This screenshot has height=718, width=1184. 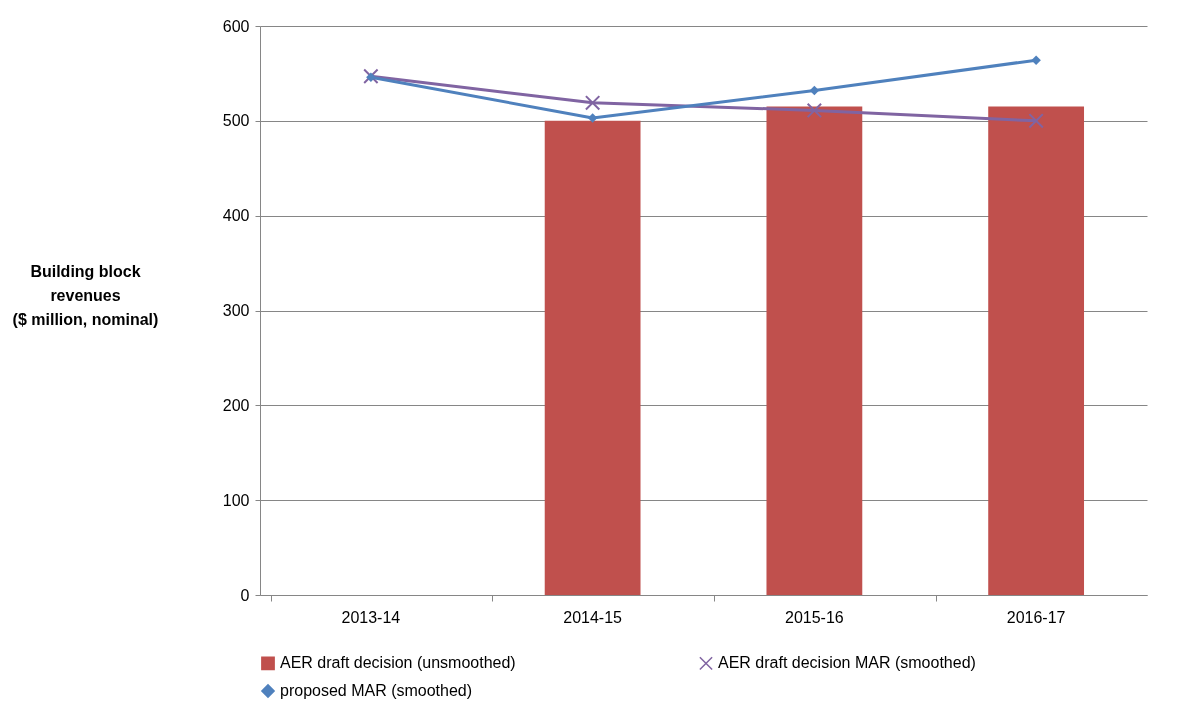 What do you see at coordinates (85, 295) in the screenshot?
I see `y-axis-title: Building block revenues ($ million, nominal)` at bounding box center [85, 295].